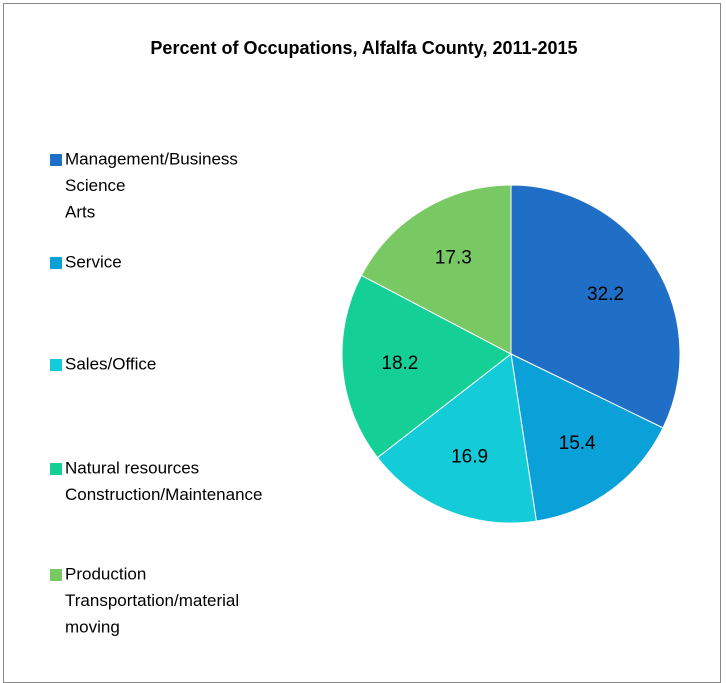  I want to click on data-label: 32.2, so click(605, 294).